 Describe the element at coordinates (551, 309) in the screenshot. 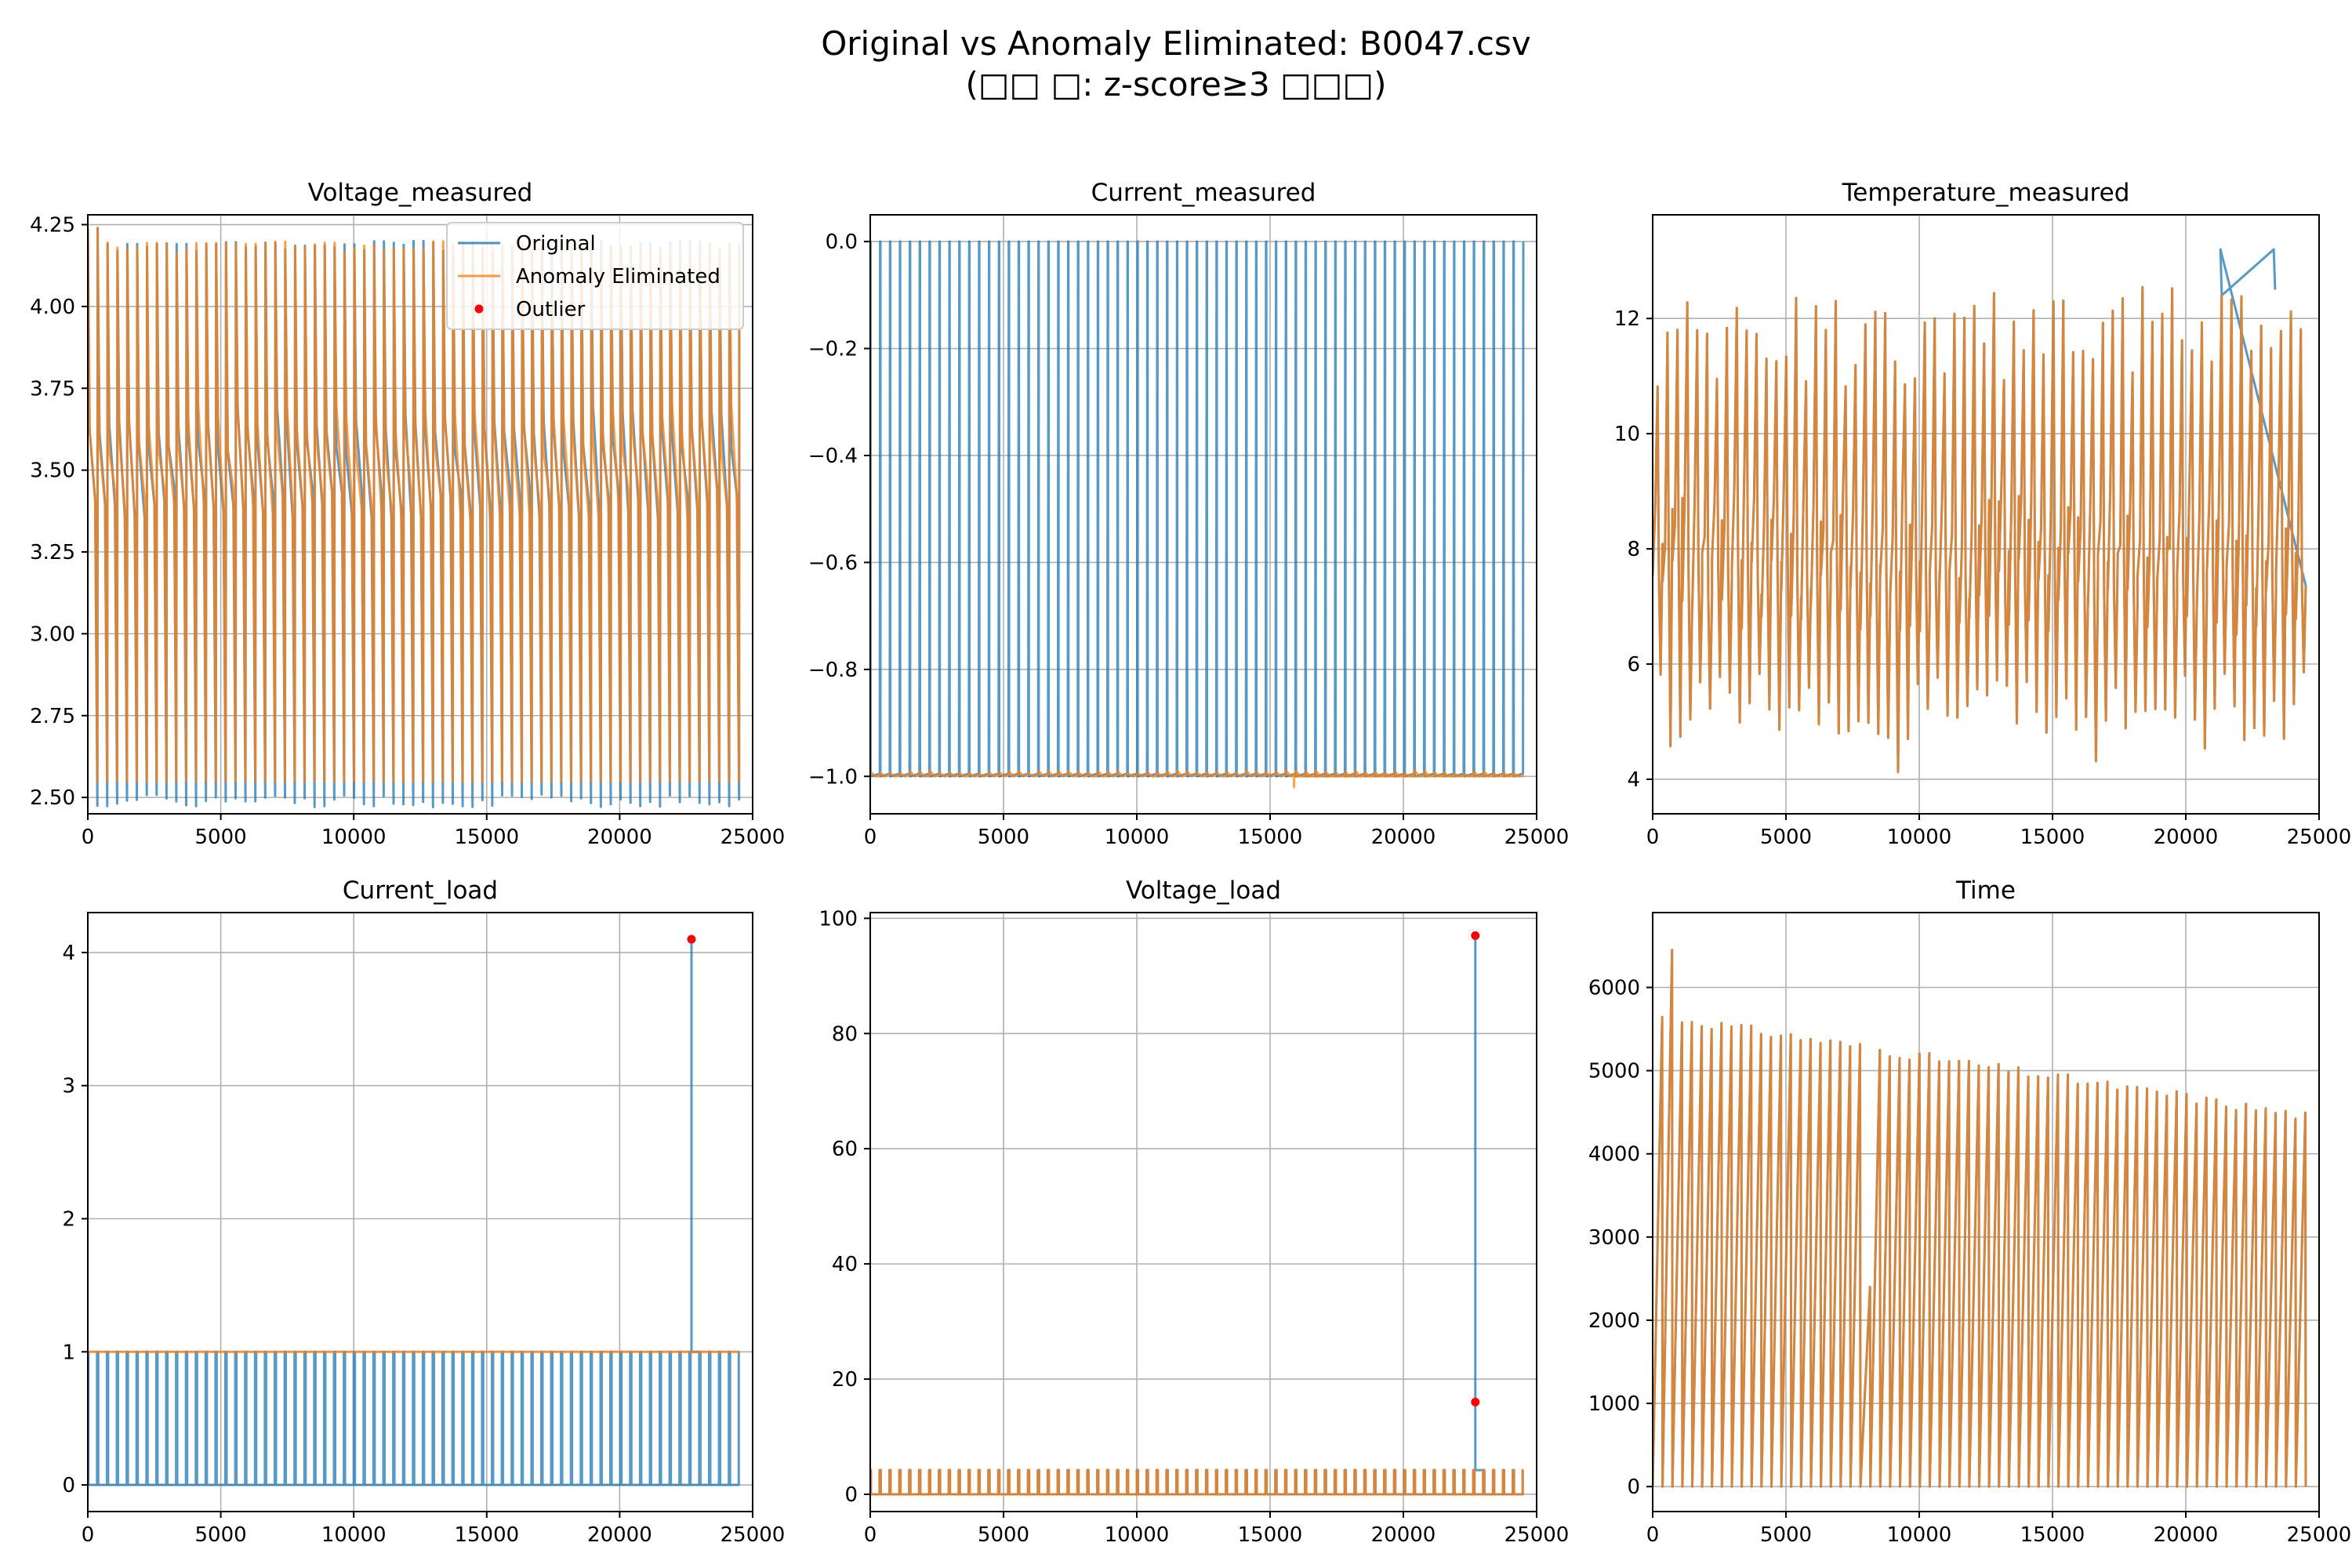

I see `legend-label: Outlier` at that location.